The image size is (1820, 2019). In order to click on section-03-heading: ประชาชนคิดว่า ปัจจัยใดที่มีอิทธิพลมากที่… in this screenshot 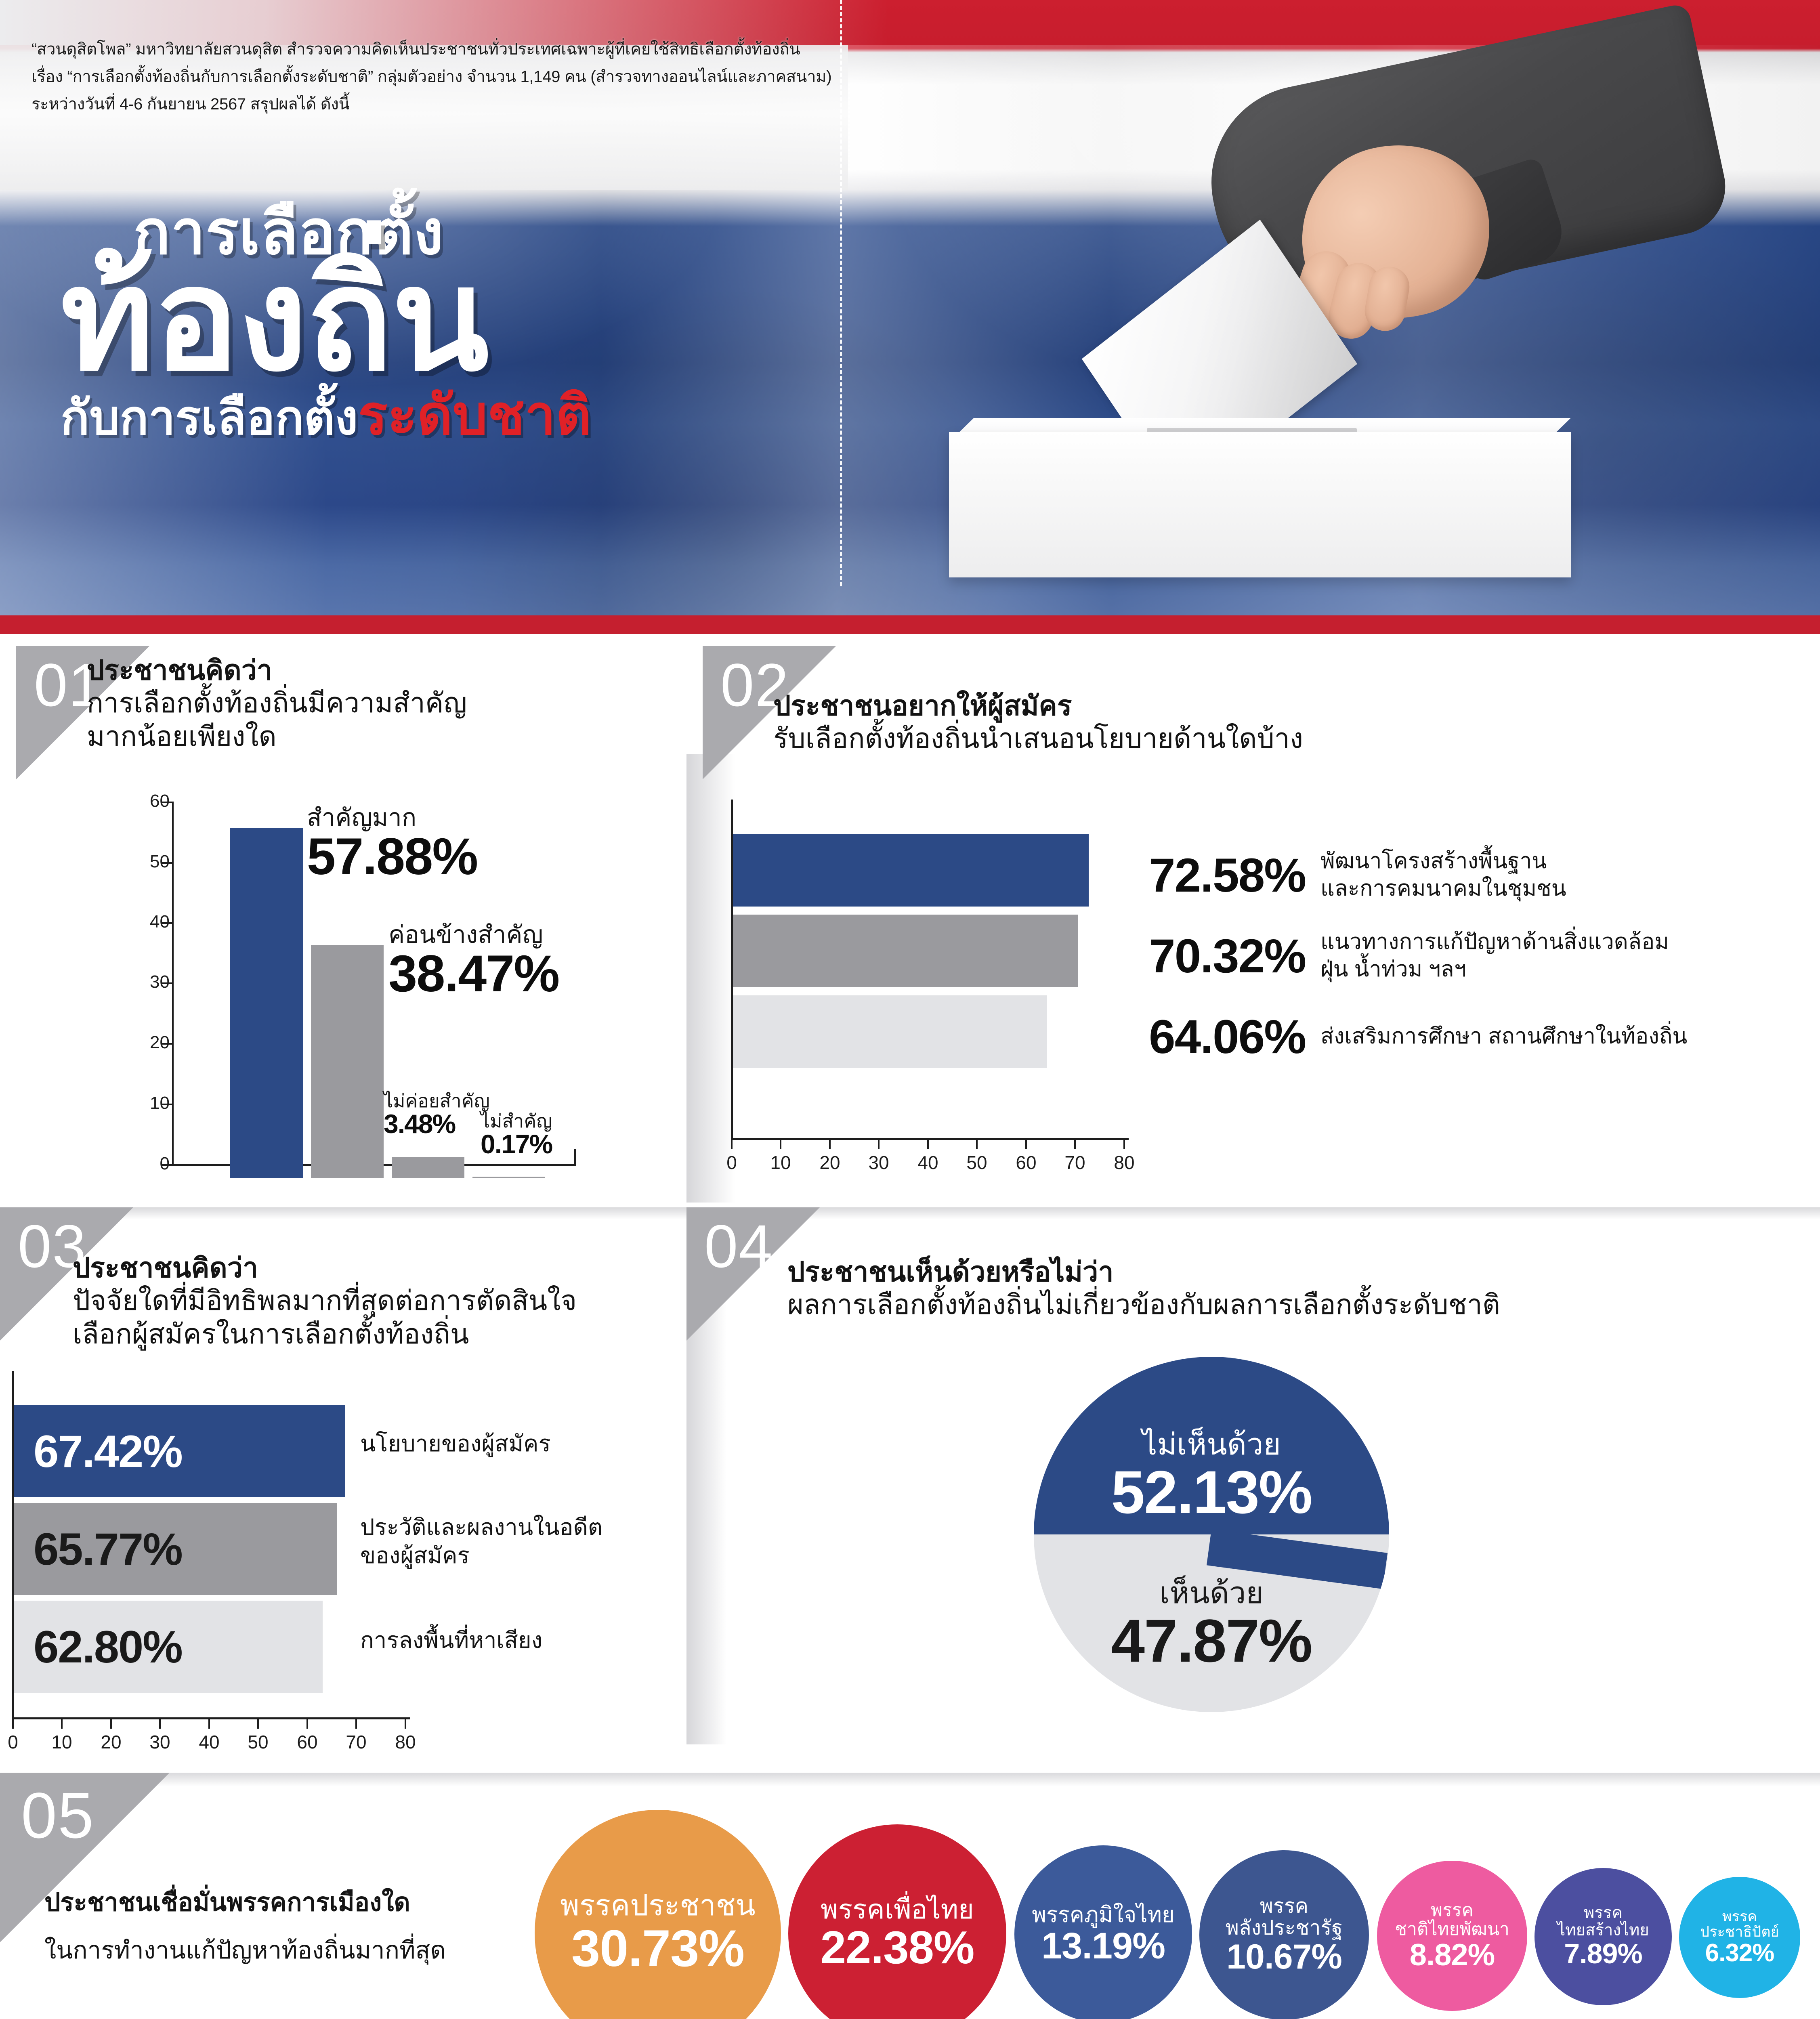, I will do `click(325, 1301)`.